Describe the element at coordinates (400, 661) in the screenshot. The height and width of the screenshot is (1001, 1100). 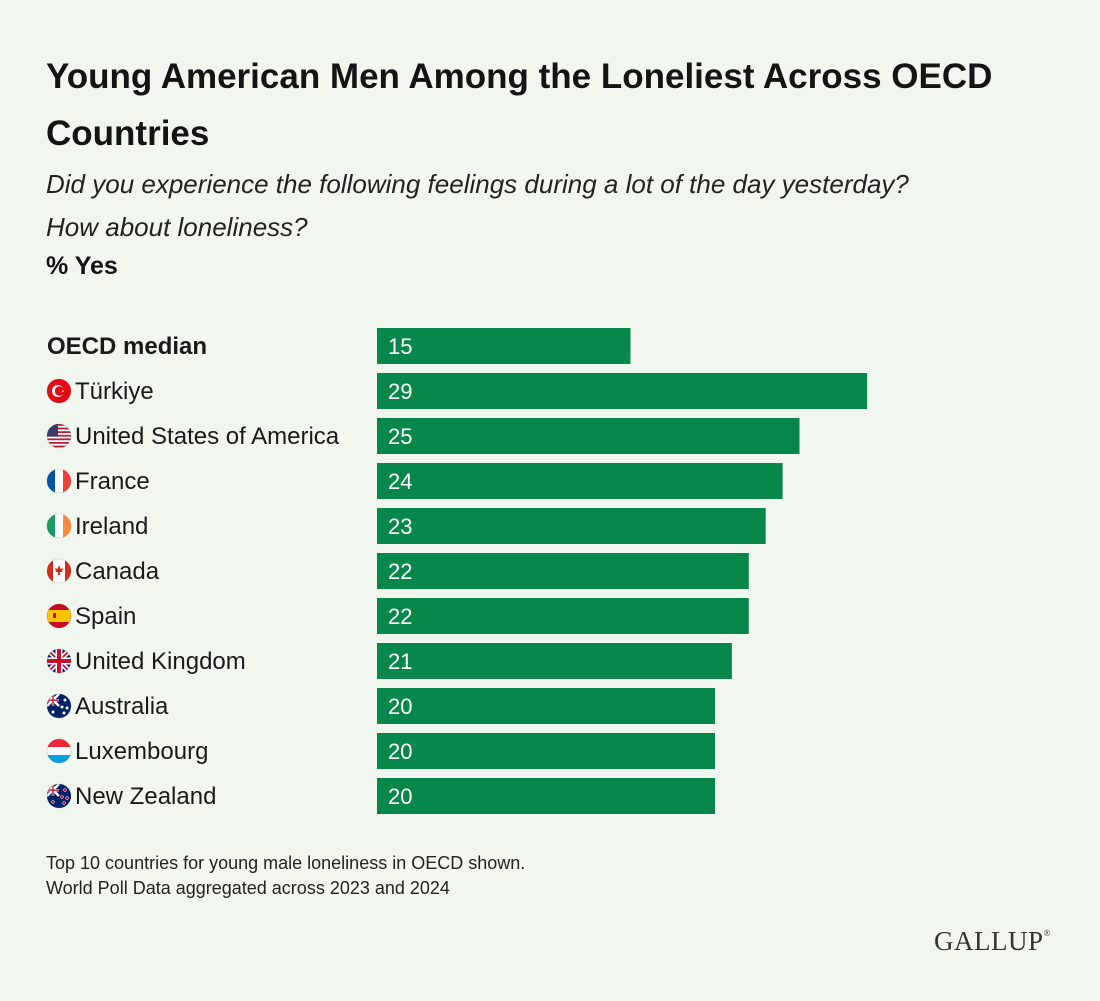
I see `value-label: 21` at that location.